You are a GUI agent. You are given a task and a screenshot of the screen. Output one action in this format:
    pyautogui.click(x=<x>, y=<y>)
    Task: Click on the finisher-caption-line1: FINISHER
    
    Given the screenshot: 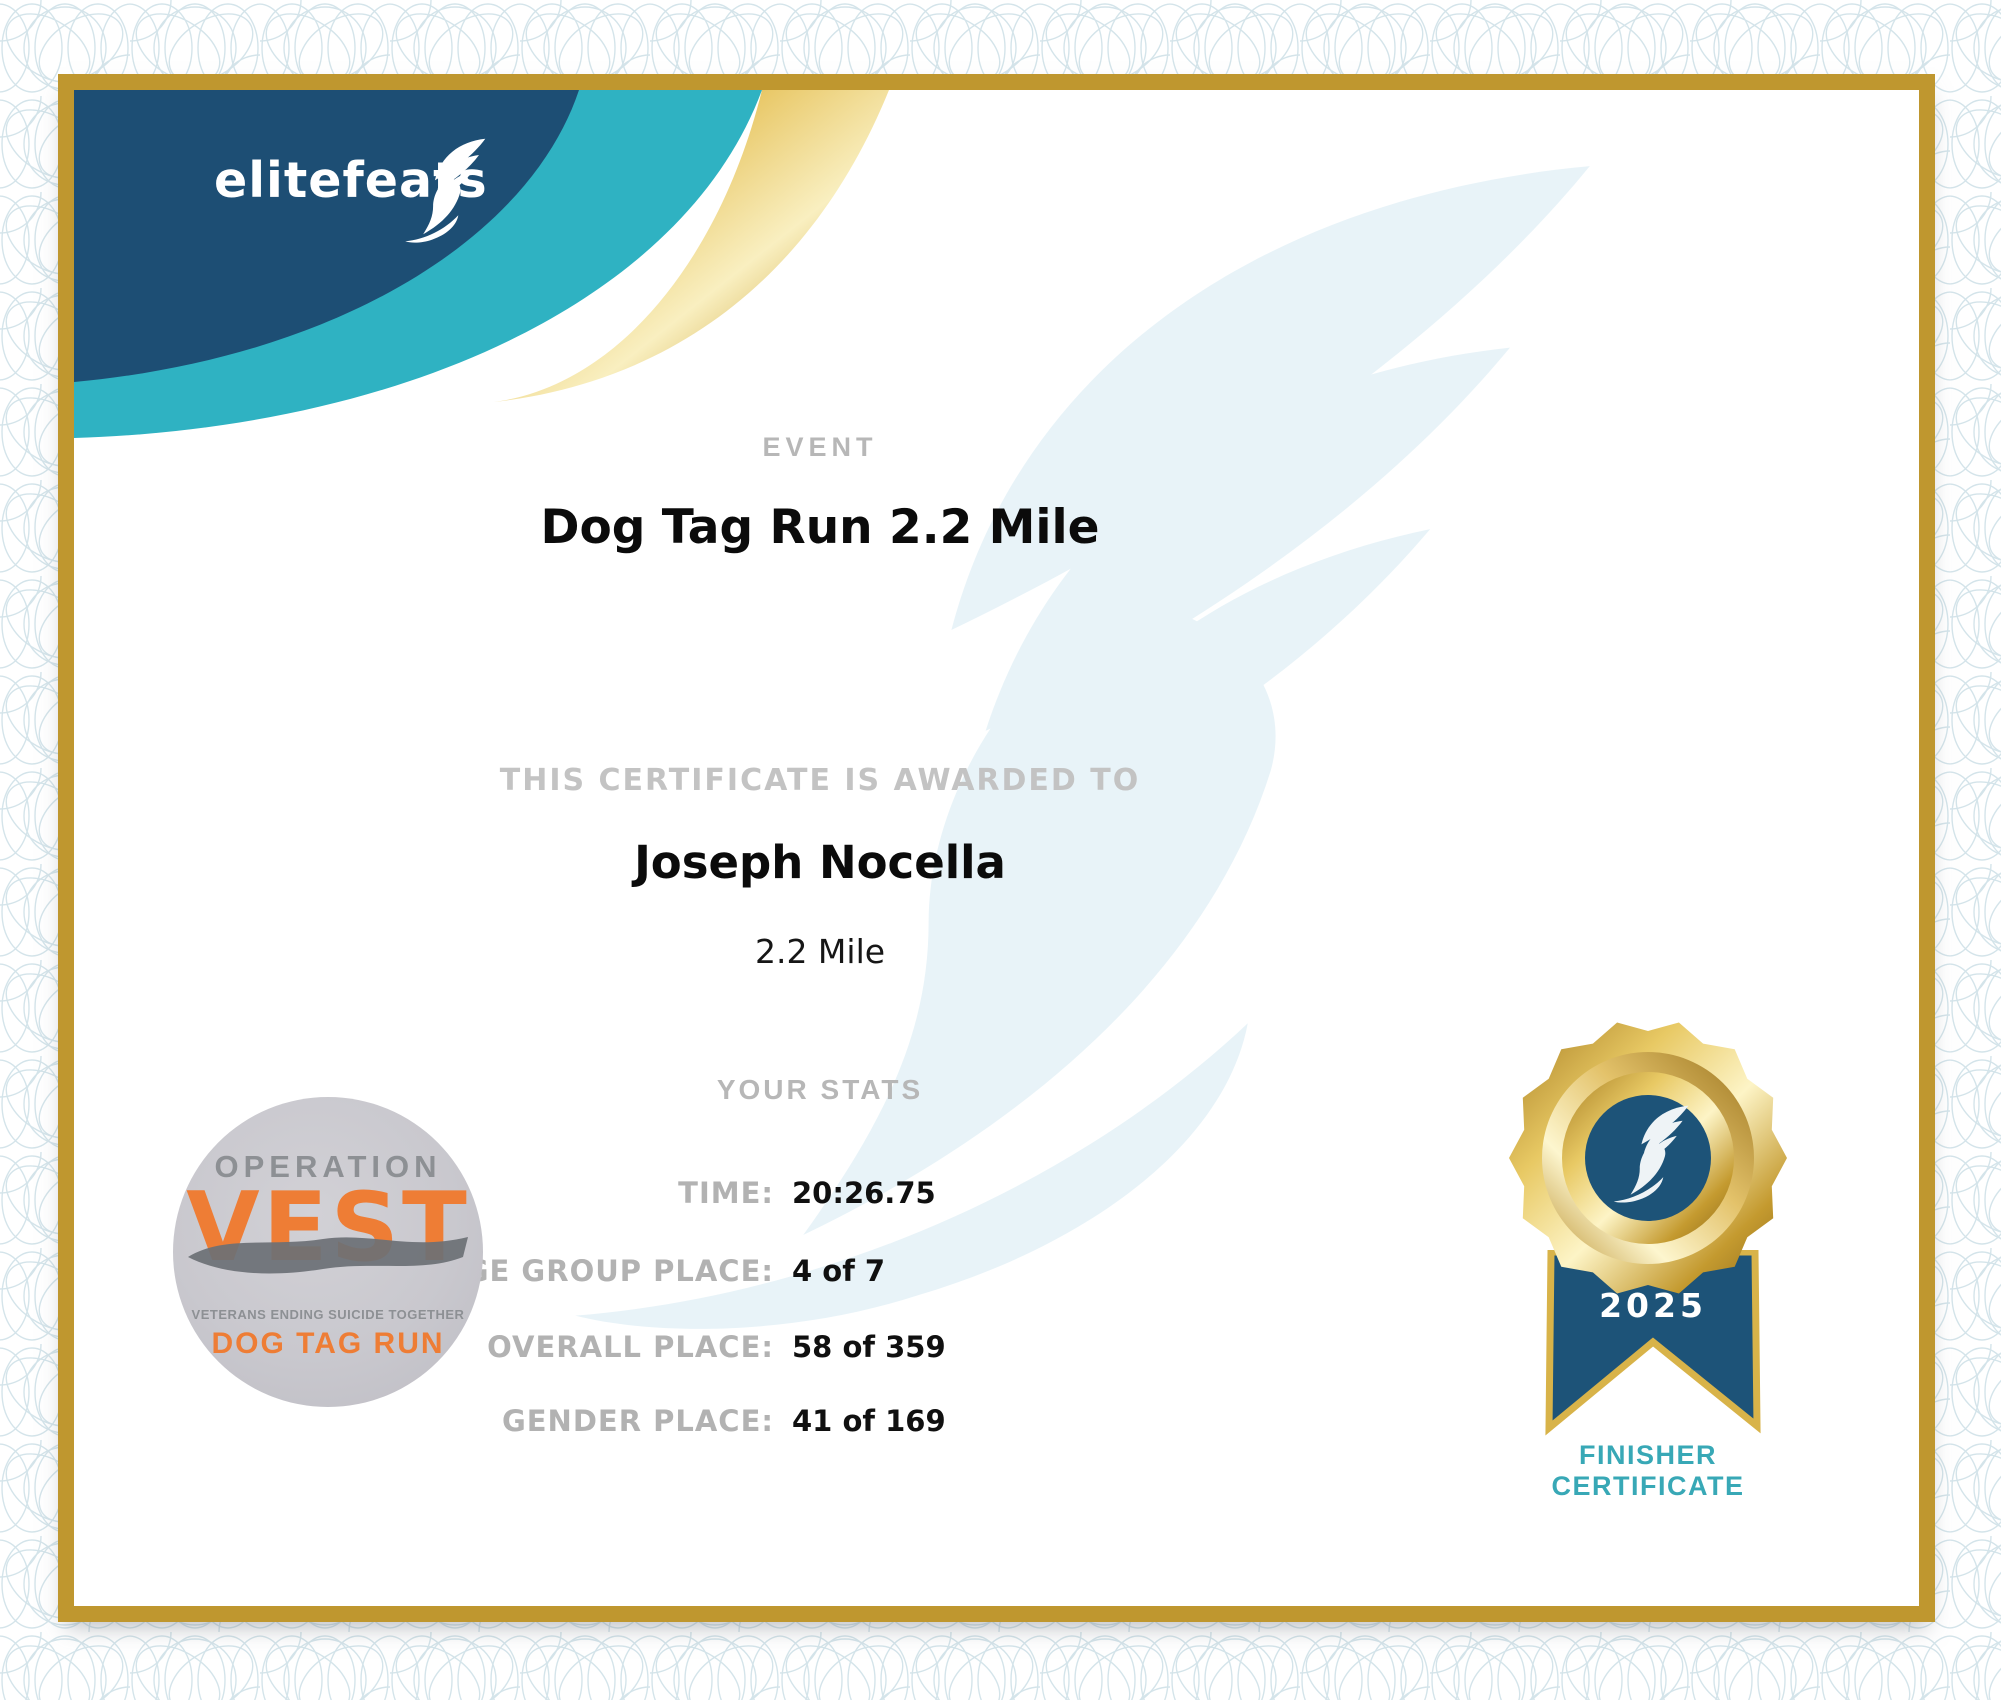 What is the action you would take?
    pyautogui.click(x=1647, y=1455)
    